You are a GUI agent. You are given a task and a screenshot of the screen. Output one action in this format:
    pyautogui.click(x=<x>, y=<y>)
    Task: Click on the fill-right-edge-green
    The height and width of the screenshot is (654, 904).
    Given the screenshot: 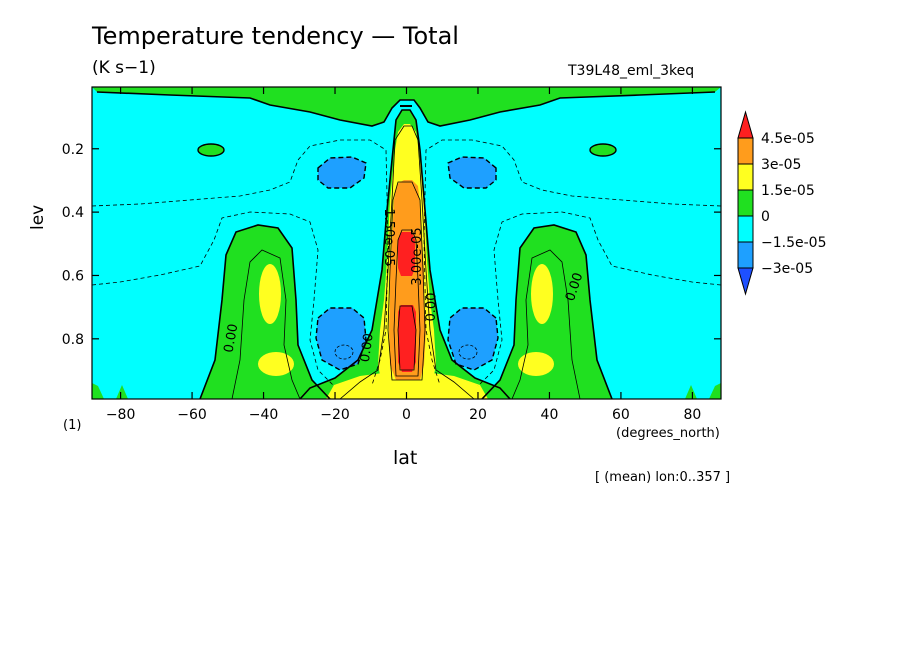 What is the action you would take?
    pyautogui.click(x=715, y=391)
    